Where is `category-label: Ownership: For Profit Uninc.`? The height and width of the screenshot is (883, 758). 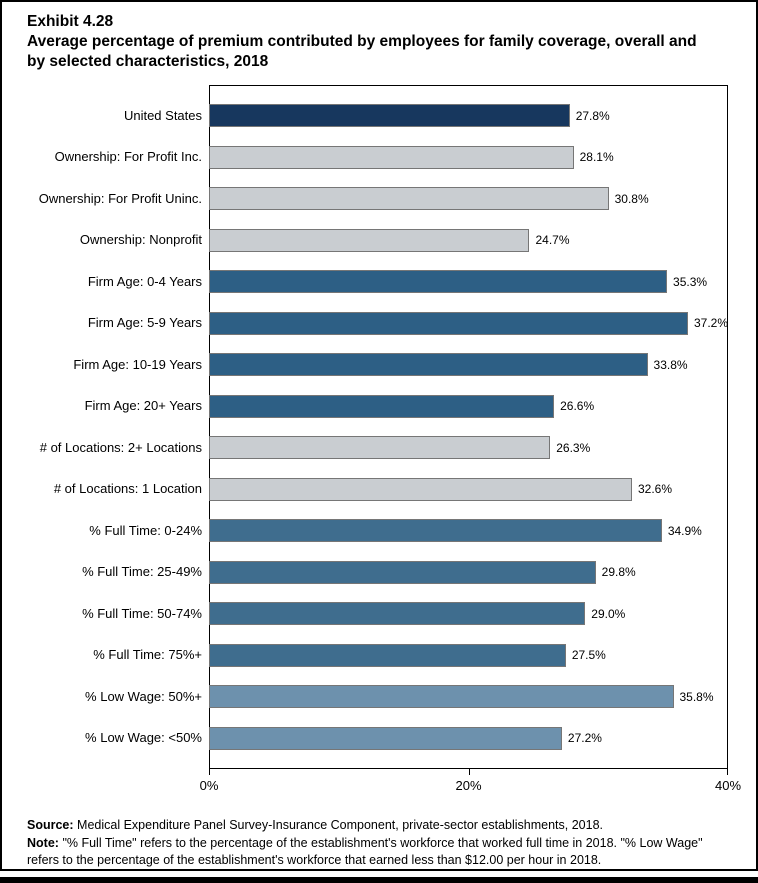
category-label: Ownership: For Profit Uninc. is located at coordinates (120, 198).